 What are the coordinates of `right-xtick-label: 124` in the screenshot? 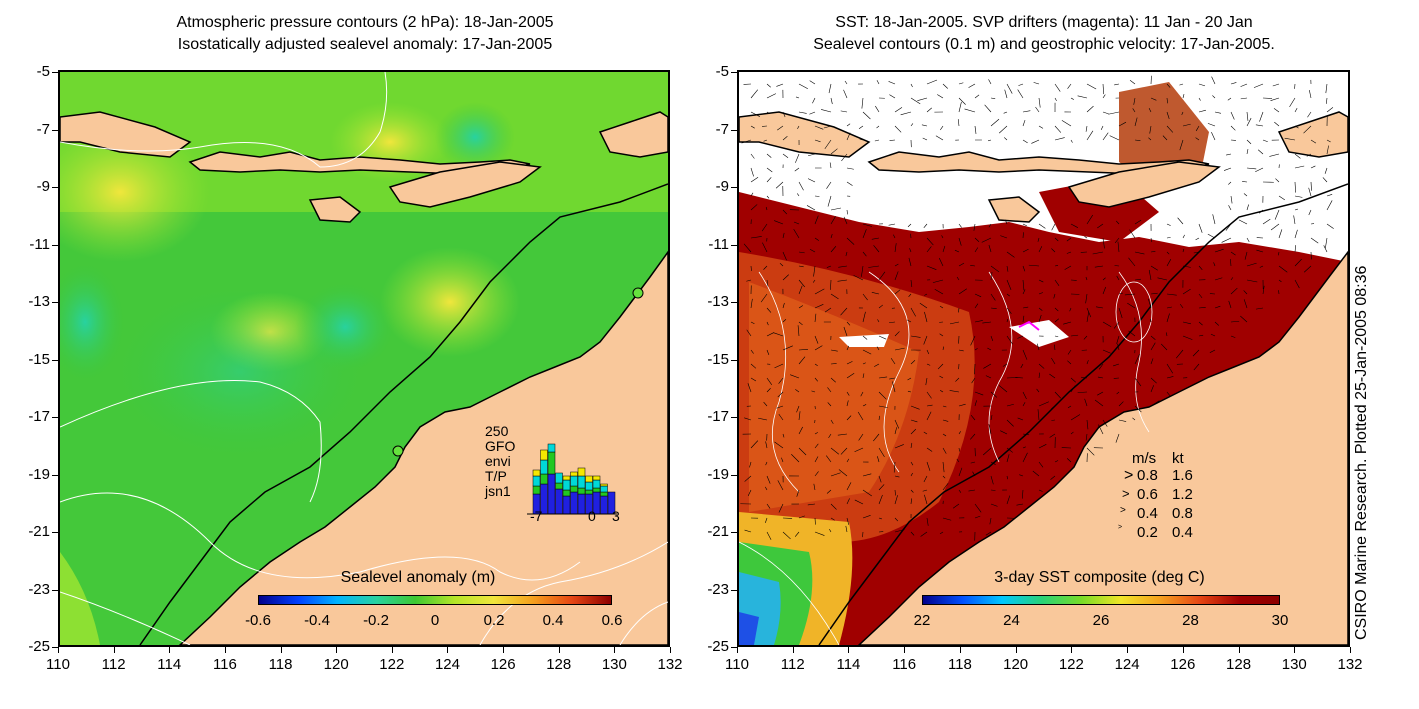 It's located at (1127, 664).